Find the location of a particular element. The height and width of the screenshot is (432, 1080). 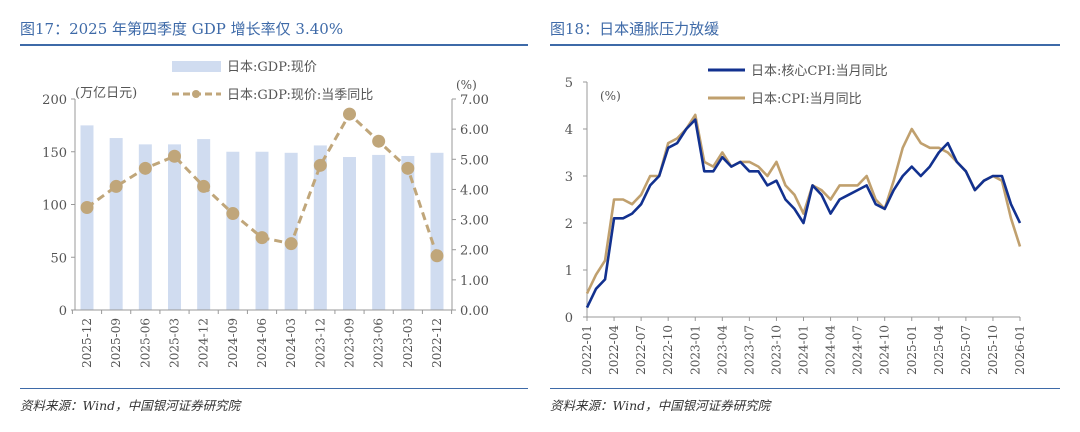

right-footer-rule is located at coordinates (805, 388).